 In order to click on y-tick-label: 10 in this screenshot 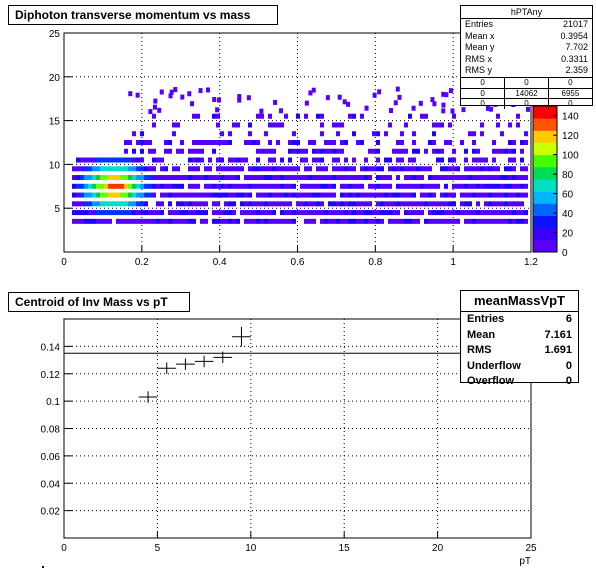, I will do `click(55, 165)`.